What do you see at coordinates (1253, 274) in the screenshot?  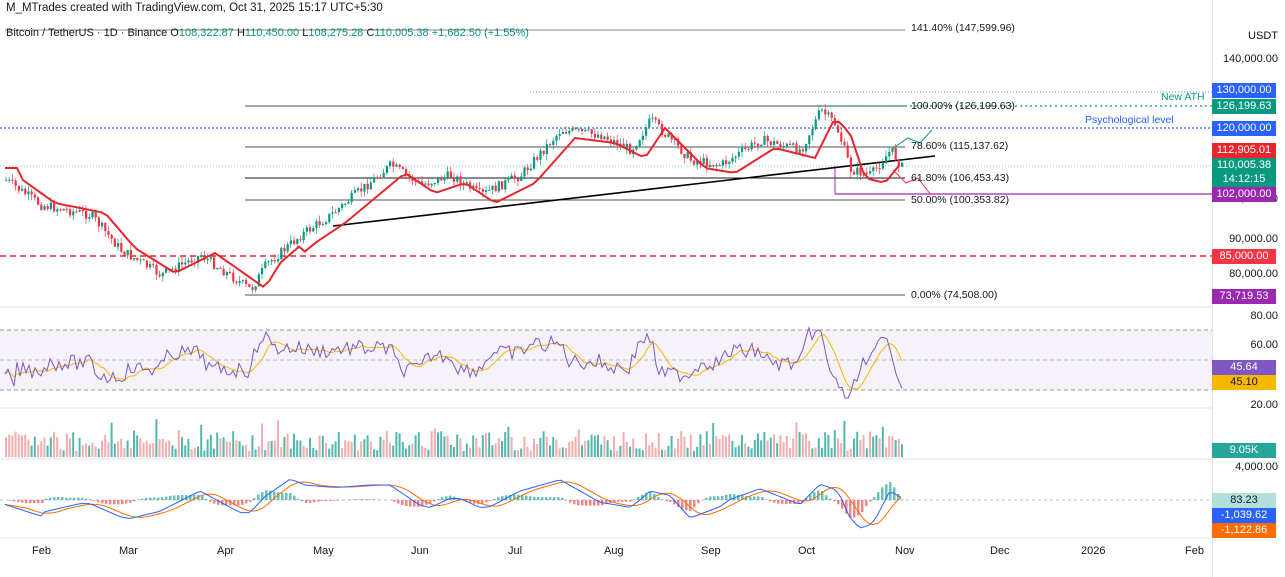 I see `price-tick: 80,000.00` at bounding box center [1253, 274].